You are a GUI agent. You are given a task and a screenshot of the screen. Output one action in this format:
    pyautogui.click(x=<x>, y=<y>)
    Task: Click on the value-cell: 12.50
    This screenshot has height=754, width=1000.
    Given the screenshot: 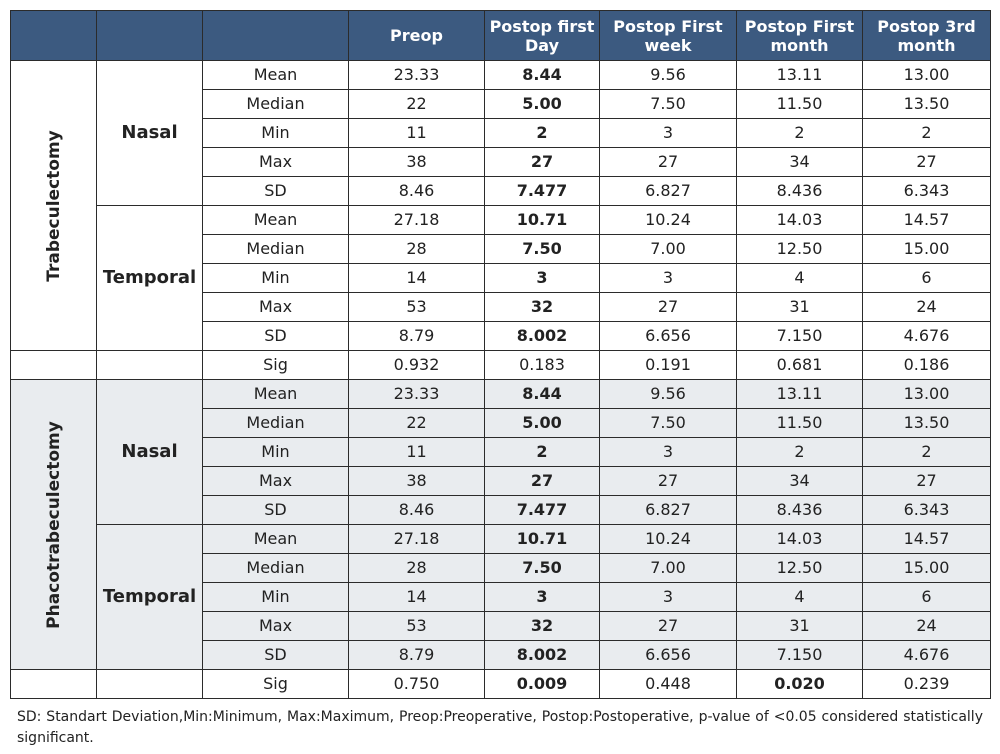 What is the action you would take?
    pyautogui.click(x=799, y=249)
    